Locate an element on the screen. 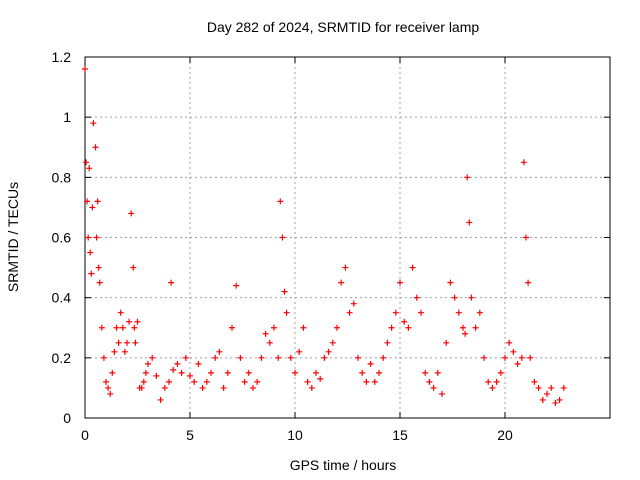 This screenshot has height=480, width=640. y-axis-label: SRMTID / TECUs is located at coordinates (13, 237).